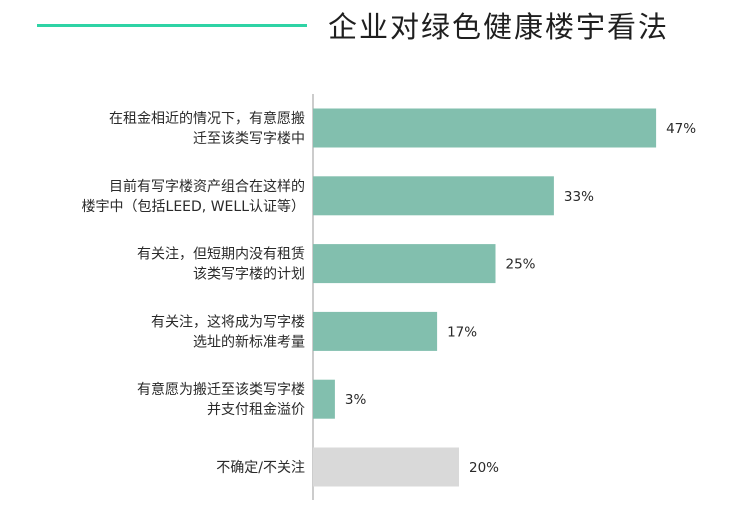 Image resolution: width=740 pixels, height=522 pixels. I want to click on category-label-2: 目前有写字楼资产组合在这样的楼宇中（包括LEED, WELL认证等）, so click(193, 196).